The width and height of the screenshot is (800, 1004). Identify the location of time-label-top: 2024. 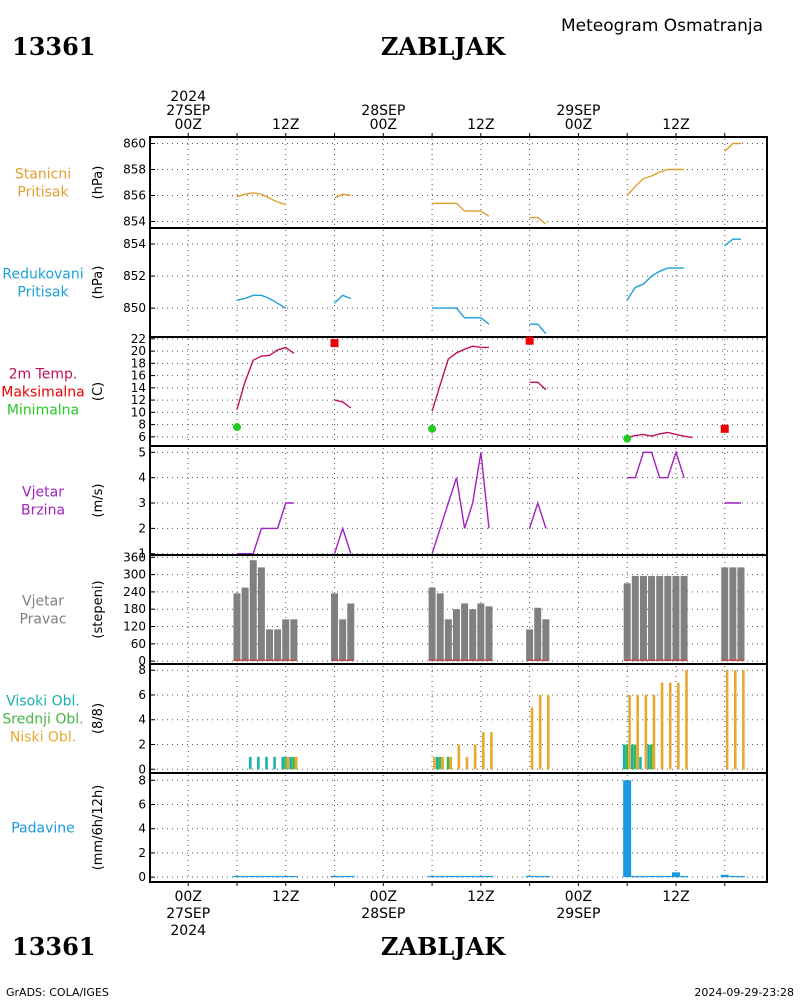
(188, 97).